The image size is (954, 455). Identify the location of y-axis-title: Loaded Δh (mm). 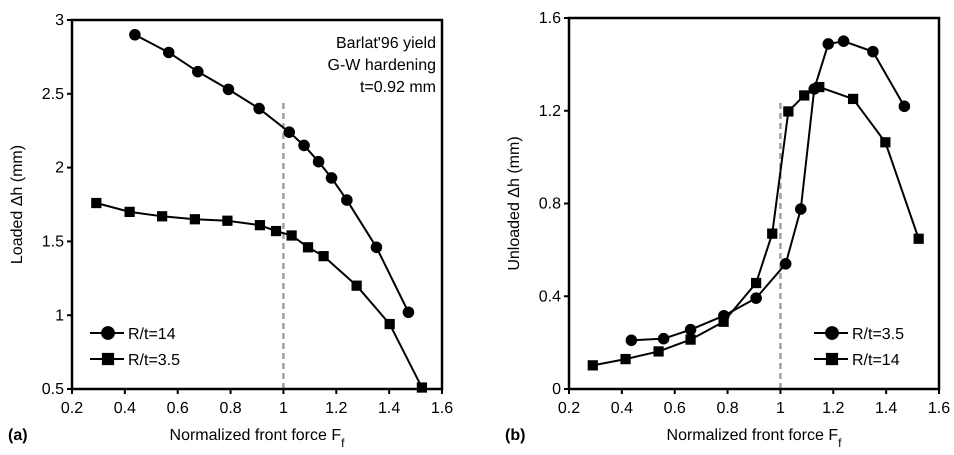
(17, 204).